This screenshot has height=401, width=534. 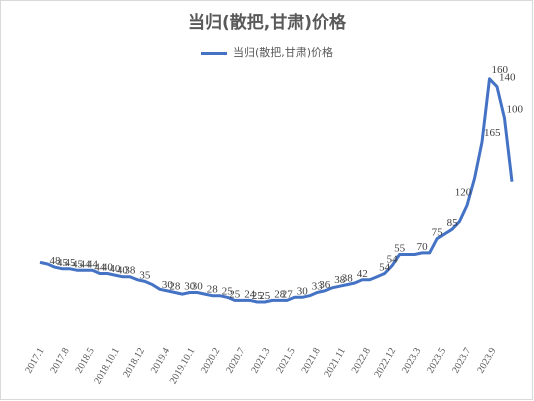 I want to click on x-tick-label: 2020.7, so click(x=235, y=360).